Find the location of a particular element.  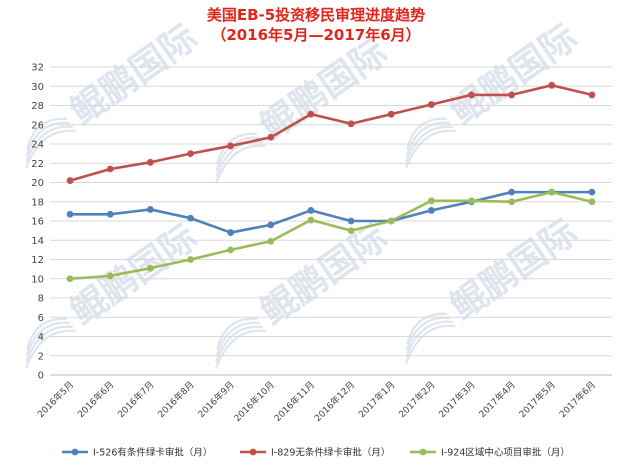

y-tick-label: 22 is located at coordinates (37, 164).